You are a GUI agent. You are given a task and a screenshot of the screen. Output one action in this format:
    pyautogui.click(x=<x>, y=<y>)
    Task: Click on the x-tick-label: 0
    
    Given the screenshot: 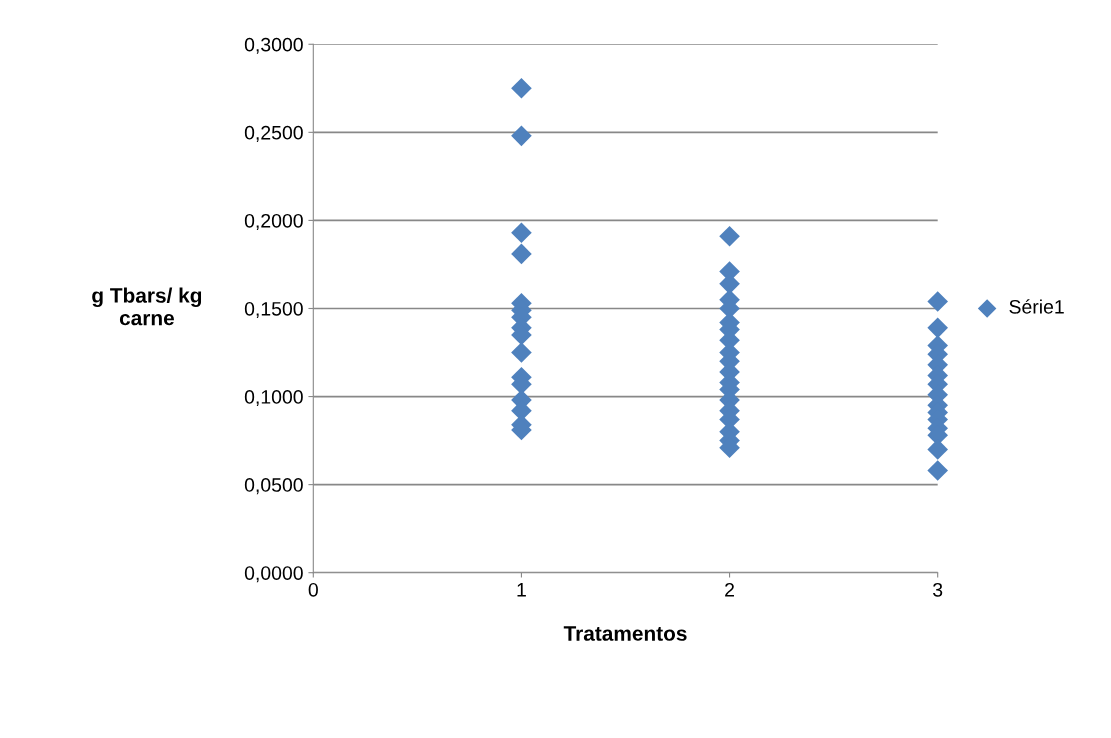 What is the action you would take?
    pyautogui.click(x=313, y=589)
    